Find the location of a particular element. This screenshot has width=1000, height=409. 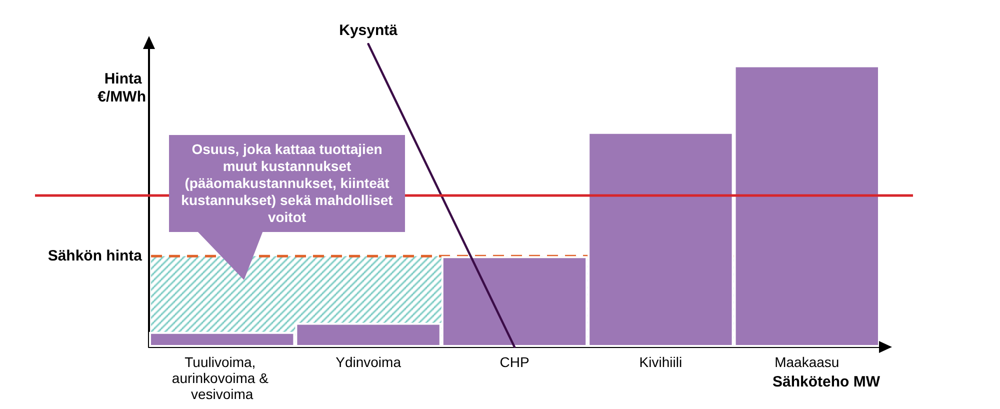

x-tick-label: Ydinvoima is located at coordinates (369, 362).